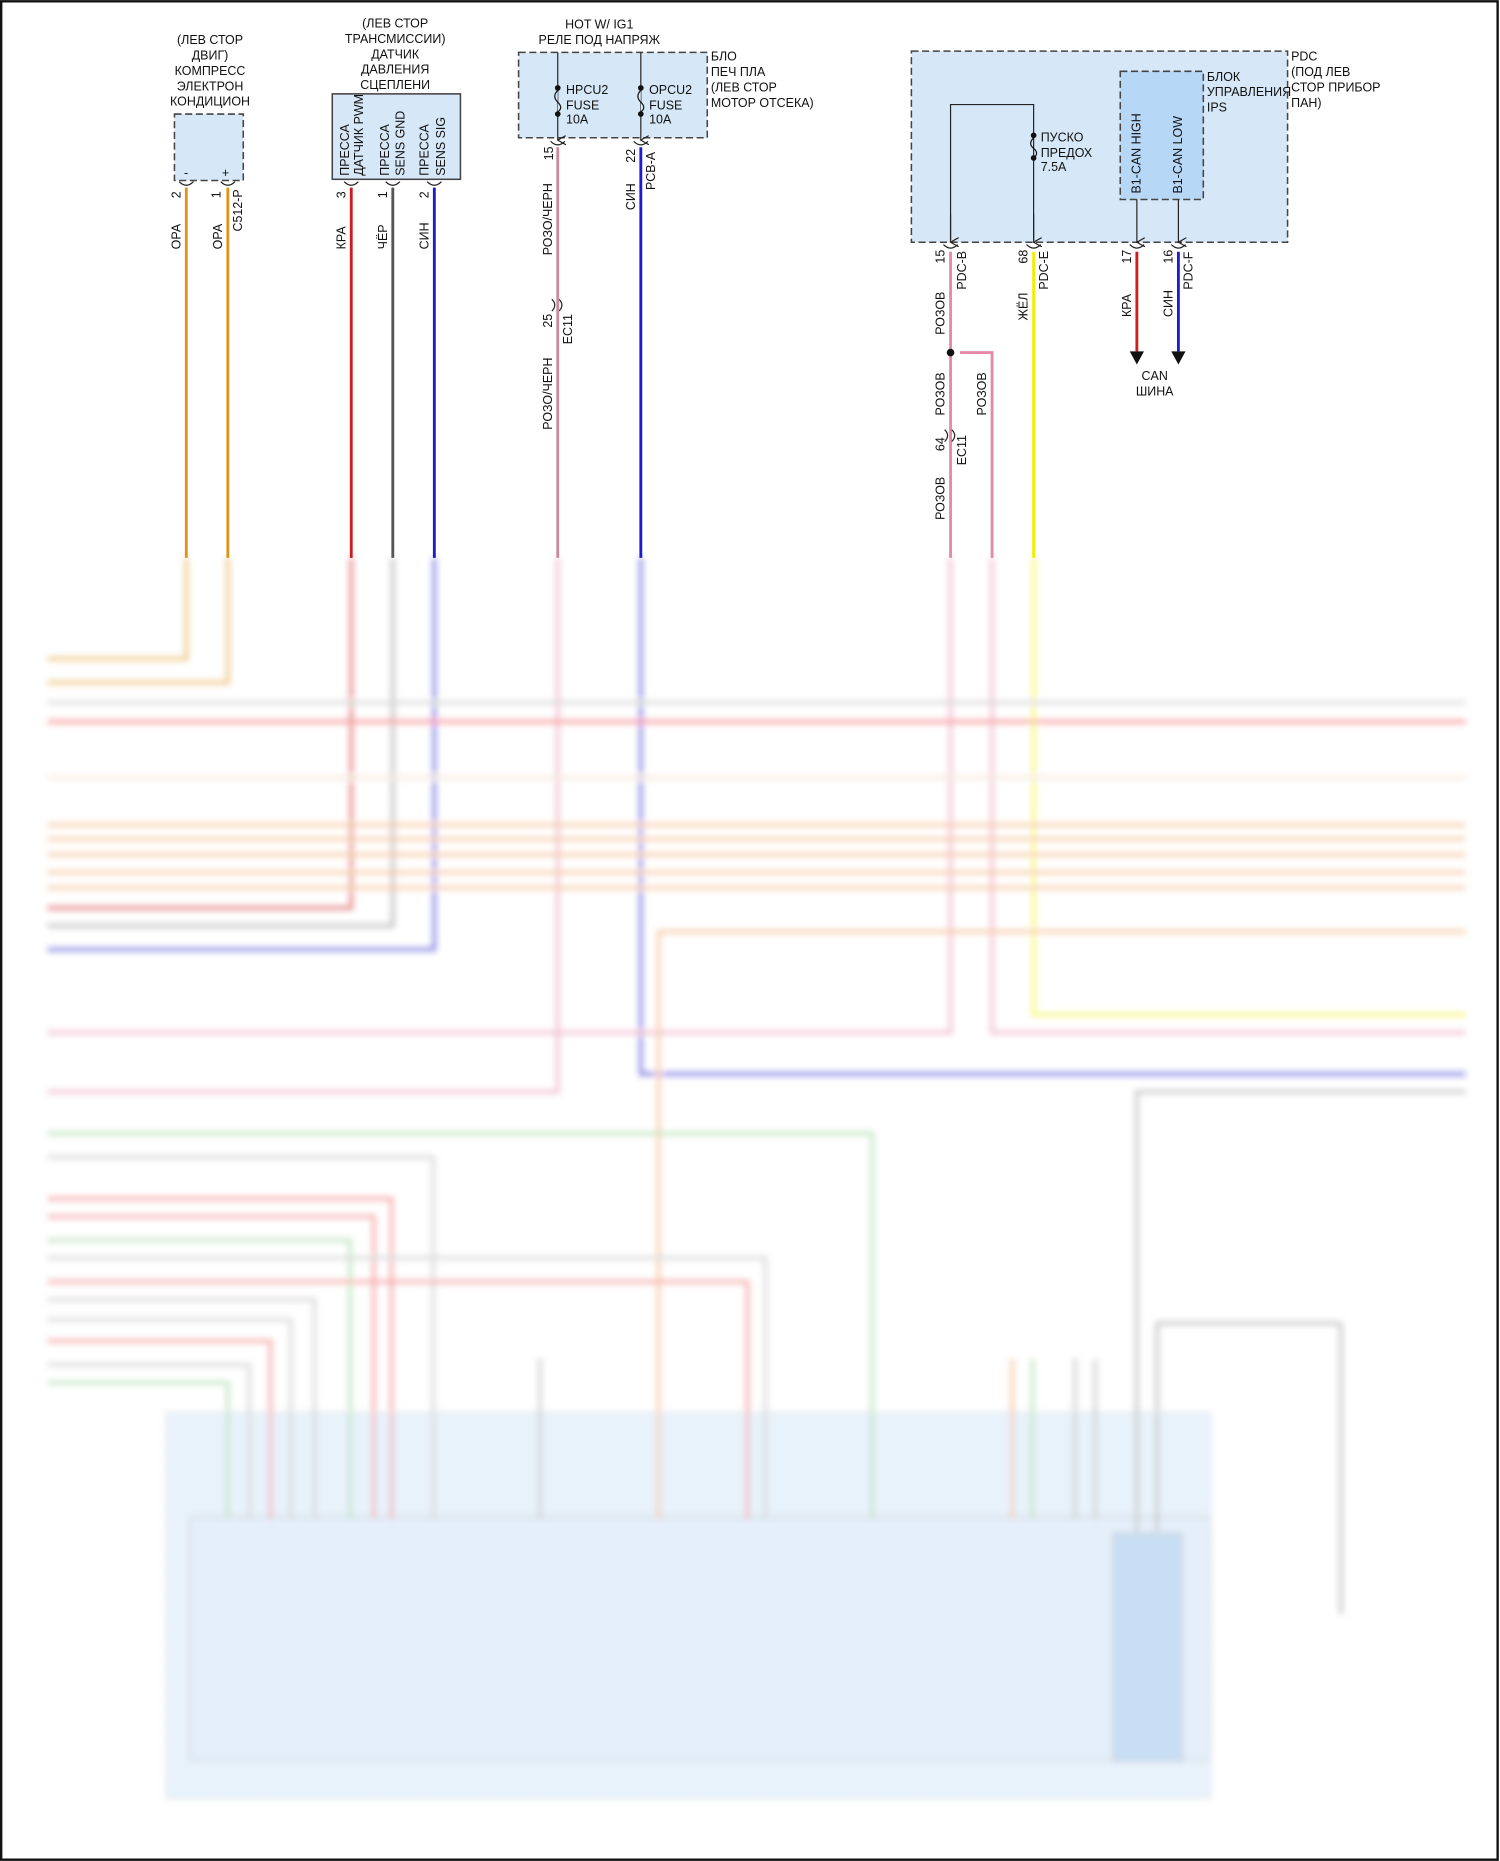 This screenshot has height=1861, width=1500. Describe the element at coordinates (395, 39) in the screenshot. I see `diagram-label: ТРАНСМИССИИ)` at that location.